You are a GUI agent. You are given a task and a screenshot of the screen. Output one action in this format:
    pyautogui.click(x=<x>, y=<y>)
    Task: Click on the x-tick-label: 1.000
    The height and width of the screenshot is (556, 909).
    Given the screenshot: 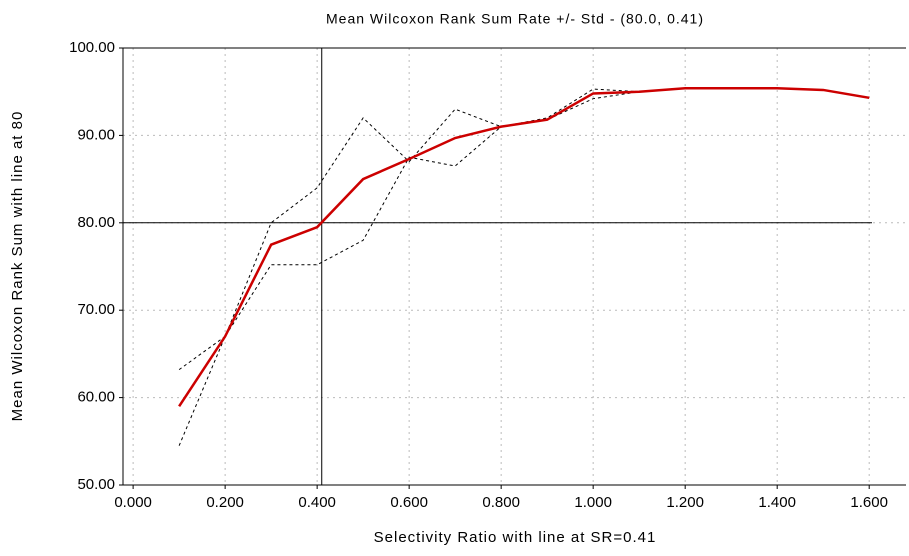 What is the action you would take?
    pyautogui.click(x=593, y=502)
    